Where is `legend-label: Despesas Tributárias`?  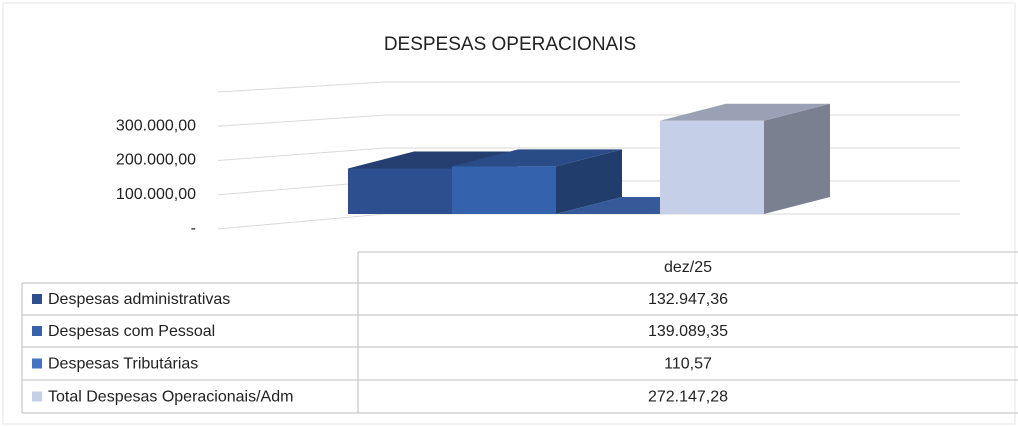 legend-label: Despesas Tributárias is located at coordinates (123, 364).